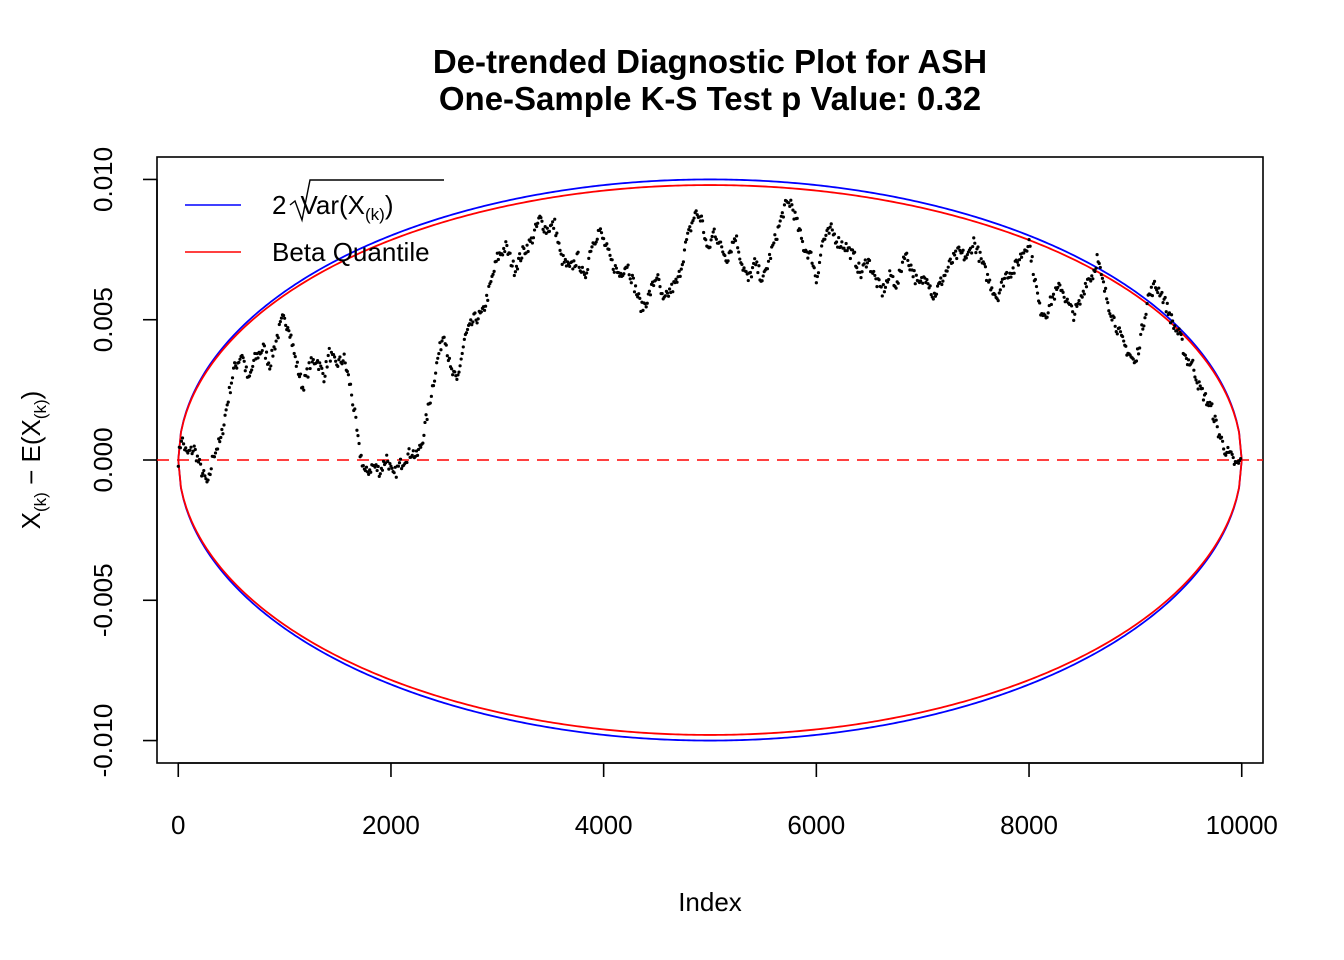 The width and height of the screenshot is (1344, 960). Describe the element at coordinates (31, 520) in the screenshot. I see `y-label-x: X` at that location.